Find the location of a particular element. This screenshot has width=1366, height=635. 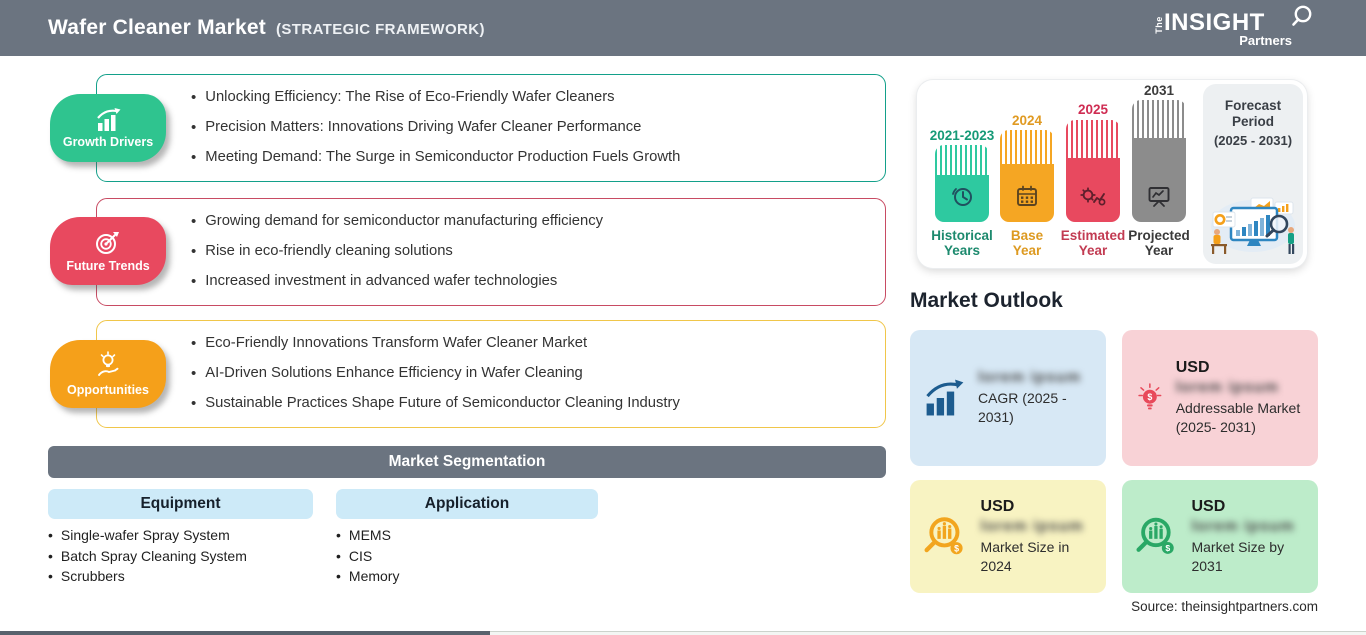

base-year-bar is located at coordinates (1027, 176).